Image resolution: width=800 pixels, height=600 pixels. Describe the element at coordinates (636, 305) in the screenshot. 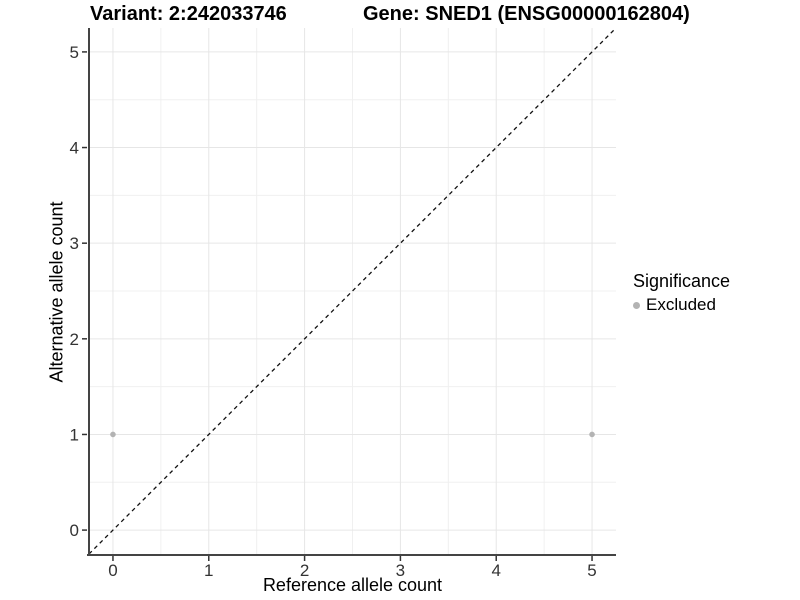

I see `legend-marker-circle` at that location.